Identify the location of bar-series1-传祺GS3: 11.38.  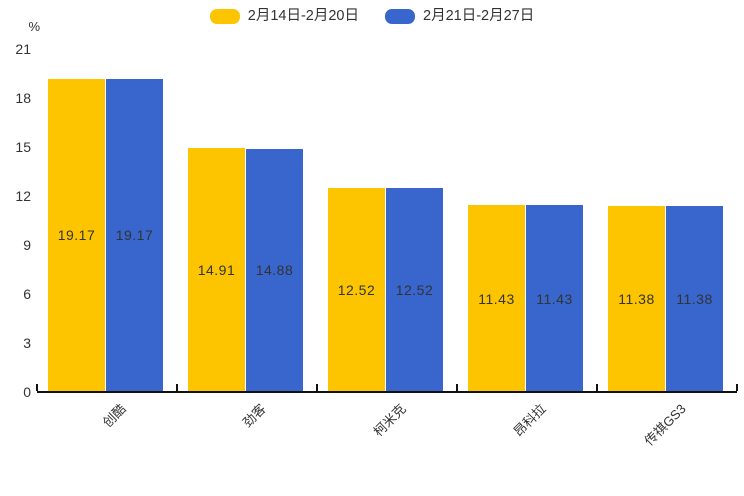
(636, 299).